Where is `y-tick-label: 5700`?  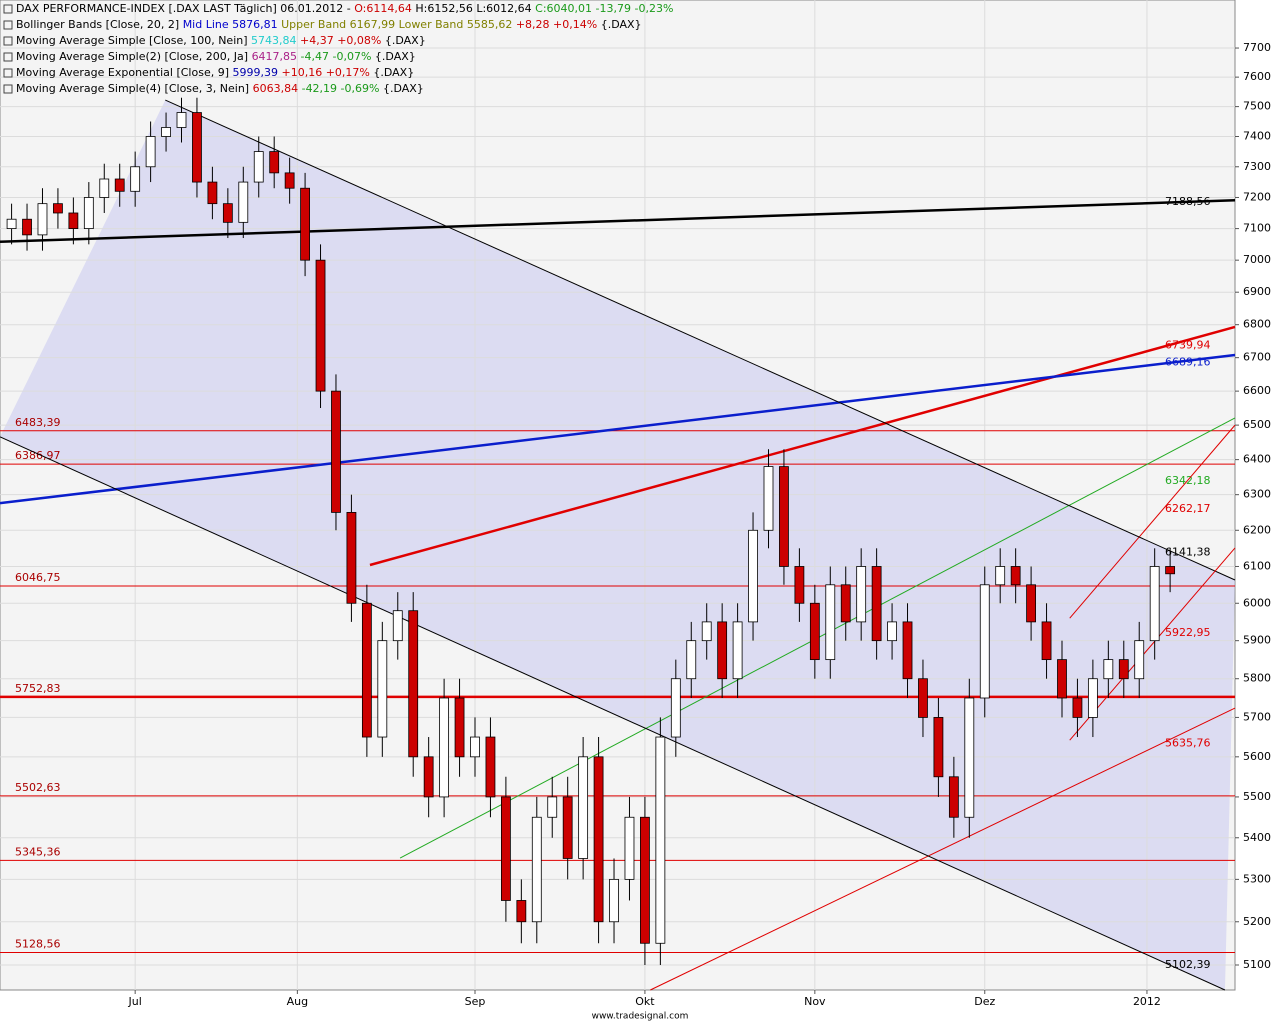
y-tick-label: 5700 is located at coordinates (1257, 716).